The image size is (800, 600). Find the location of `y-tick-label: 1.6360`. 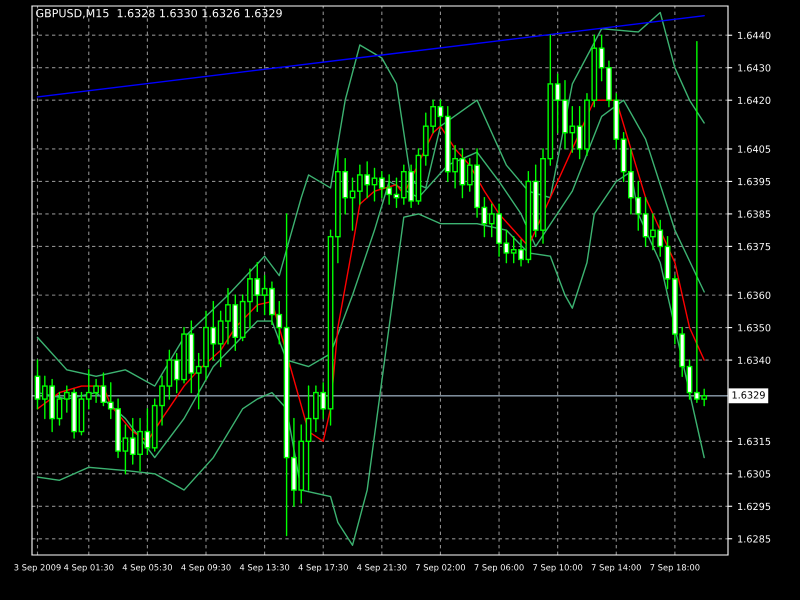

y-tick-label: 1.6360 is located at coordinates (754, 295).